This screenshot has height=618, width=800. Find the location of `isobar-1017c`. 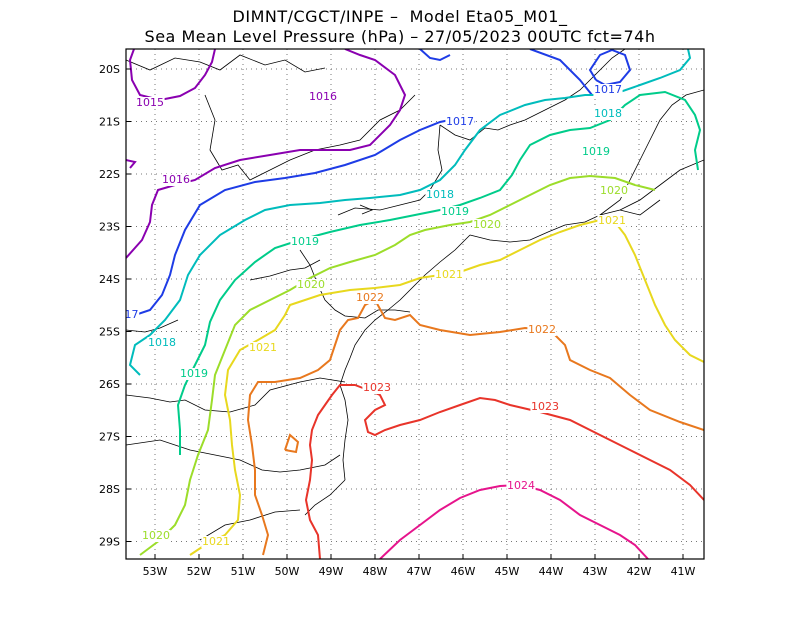

isobar-1017c is located at coordinates (561, 72).